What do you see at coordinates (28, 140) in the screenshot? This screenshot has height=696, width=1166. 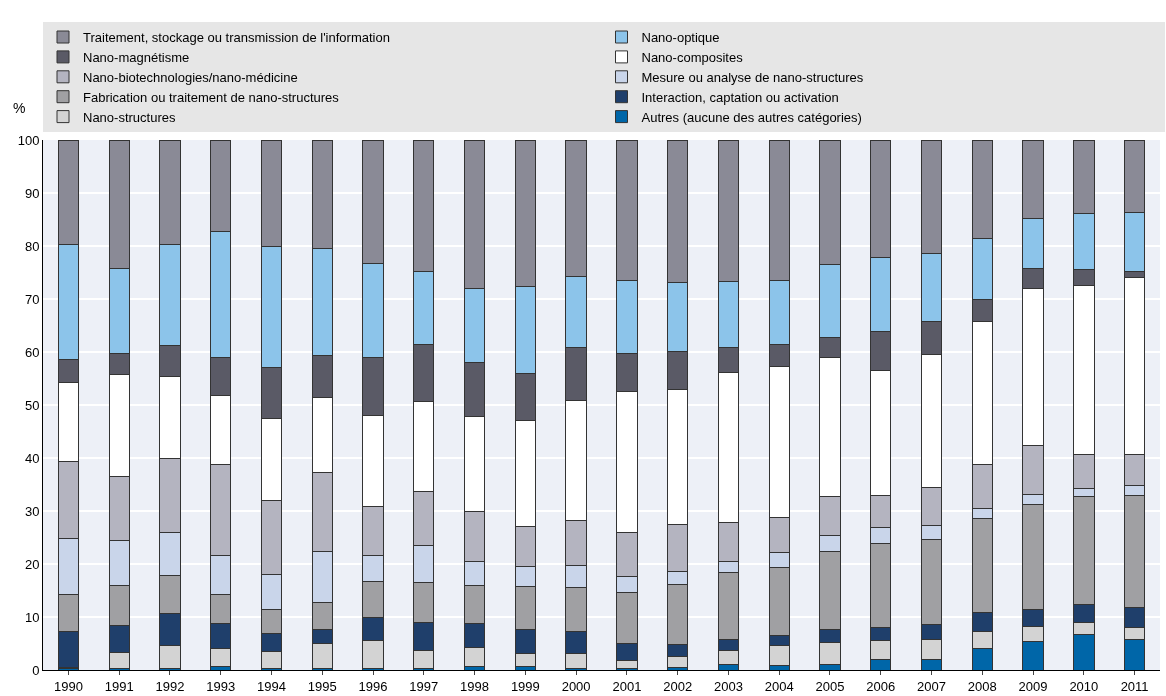 I see `y-tick-label: 100` at bounding box center [28, 140].